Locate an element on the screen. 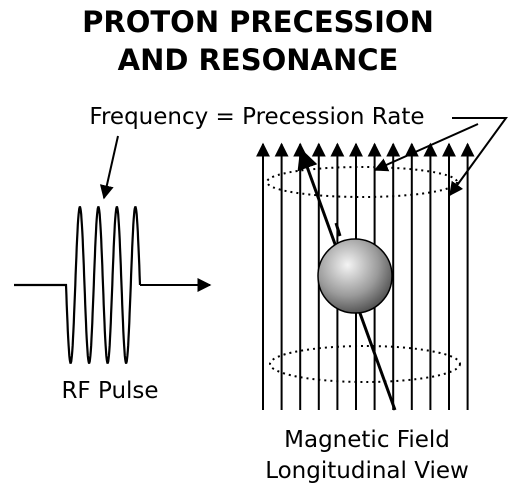  field-label: Magnetic Field is located at coordinates (367, 440).